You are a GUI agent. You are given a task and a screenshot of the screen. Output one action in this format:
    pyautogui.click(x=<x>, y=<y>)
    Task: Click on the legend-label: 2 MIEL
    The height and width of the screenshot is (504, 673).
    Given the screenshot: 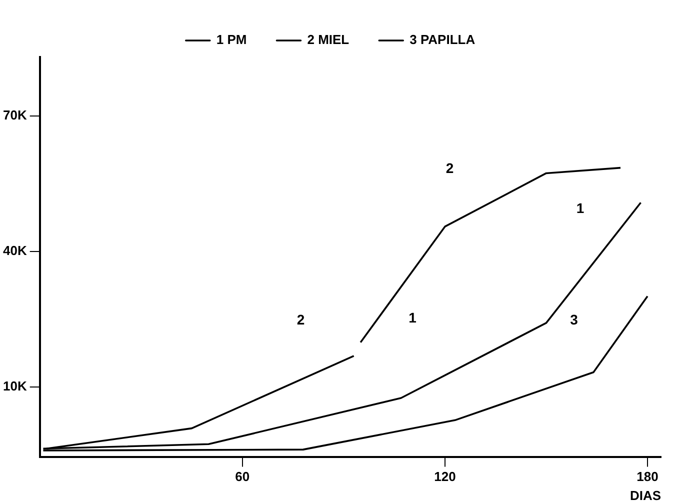 What is the action you would take?
    pyautogui.click(x=328, y=40)
    